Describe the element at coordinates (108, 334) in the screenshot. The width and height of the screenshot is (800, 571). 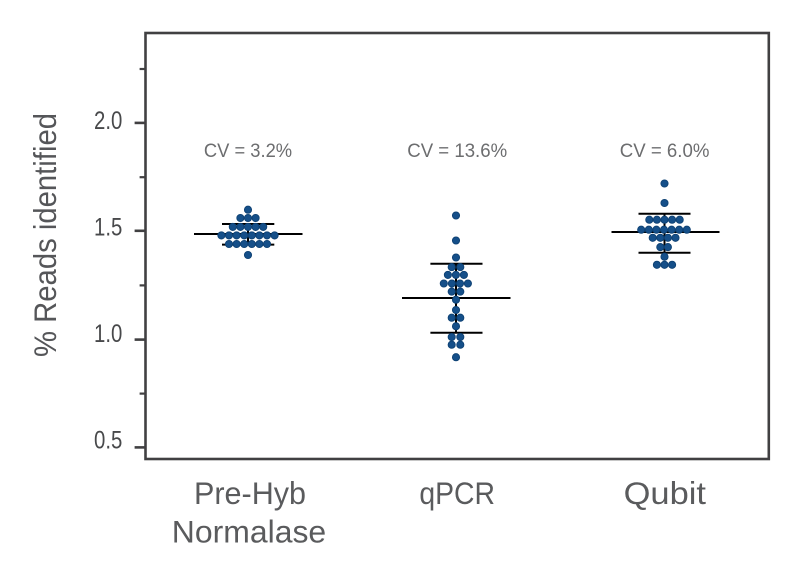
I see `svg-text: 1.0` at that location.